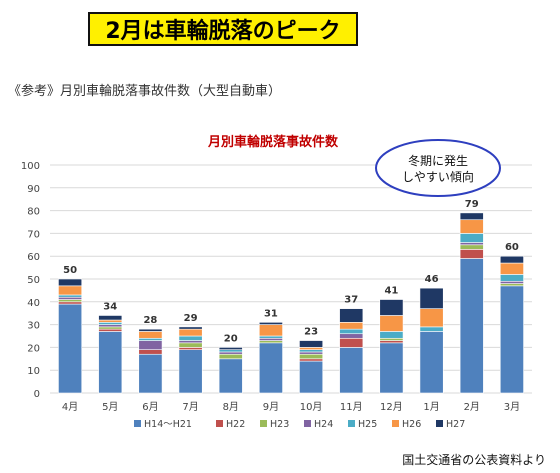 Image resolution: width=560 pixels, height=473 pixels. Describe the element at coordinates (438, 176) in the screenshot. I see `annotation-line-2: しやすい傾向` at that location.